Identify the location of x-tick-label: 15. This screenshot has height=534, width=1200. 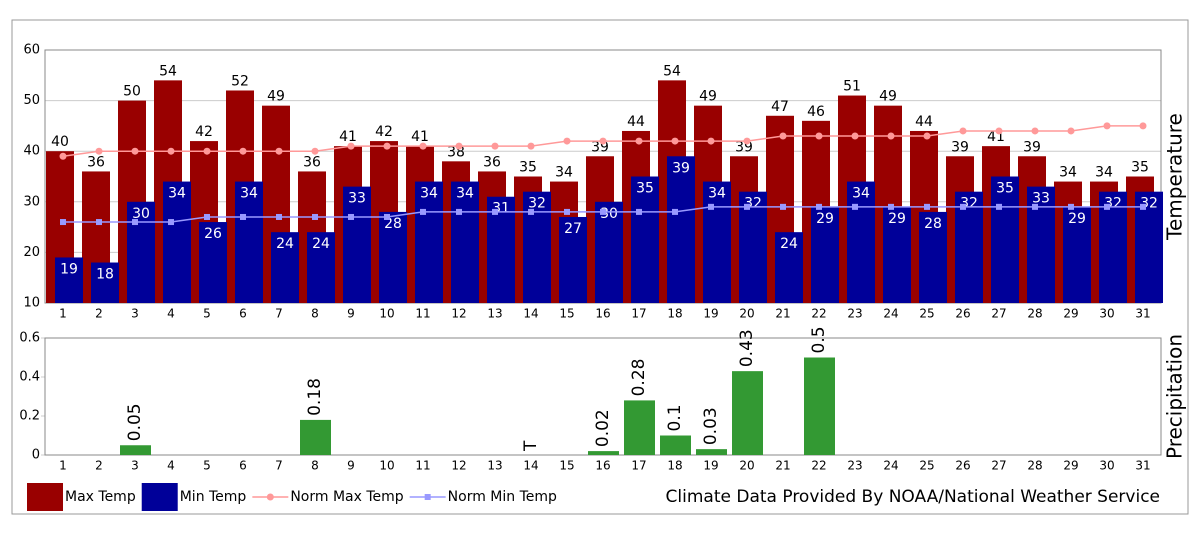
(566, 466).